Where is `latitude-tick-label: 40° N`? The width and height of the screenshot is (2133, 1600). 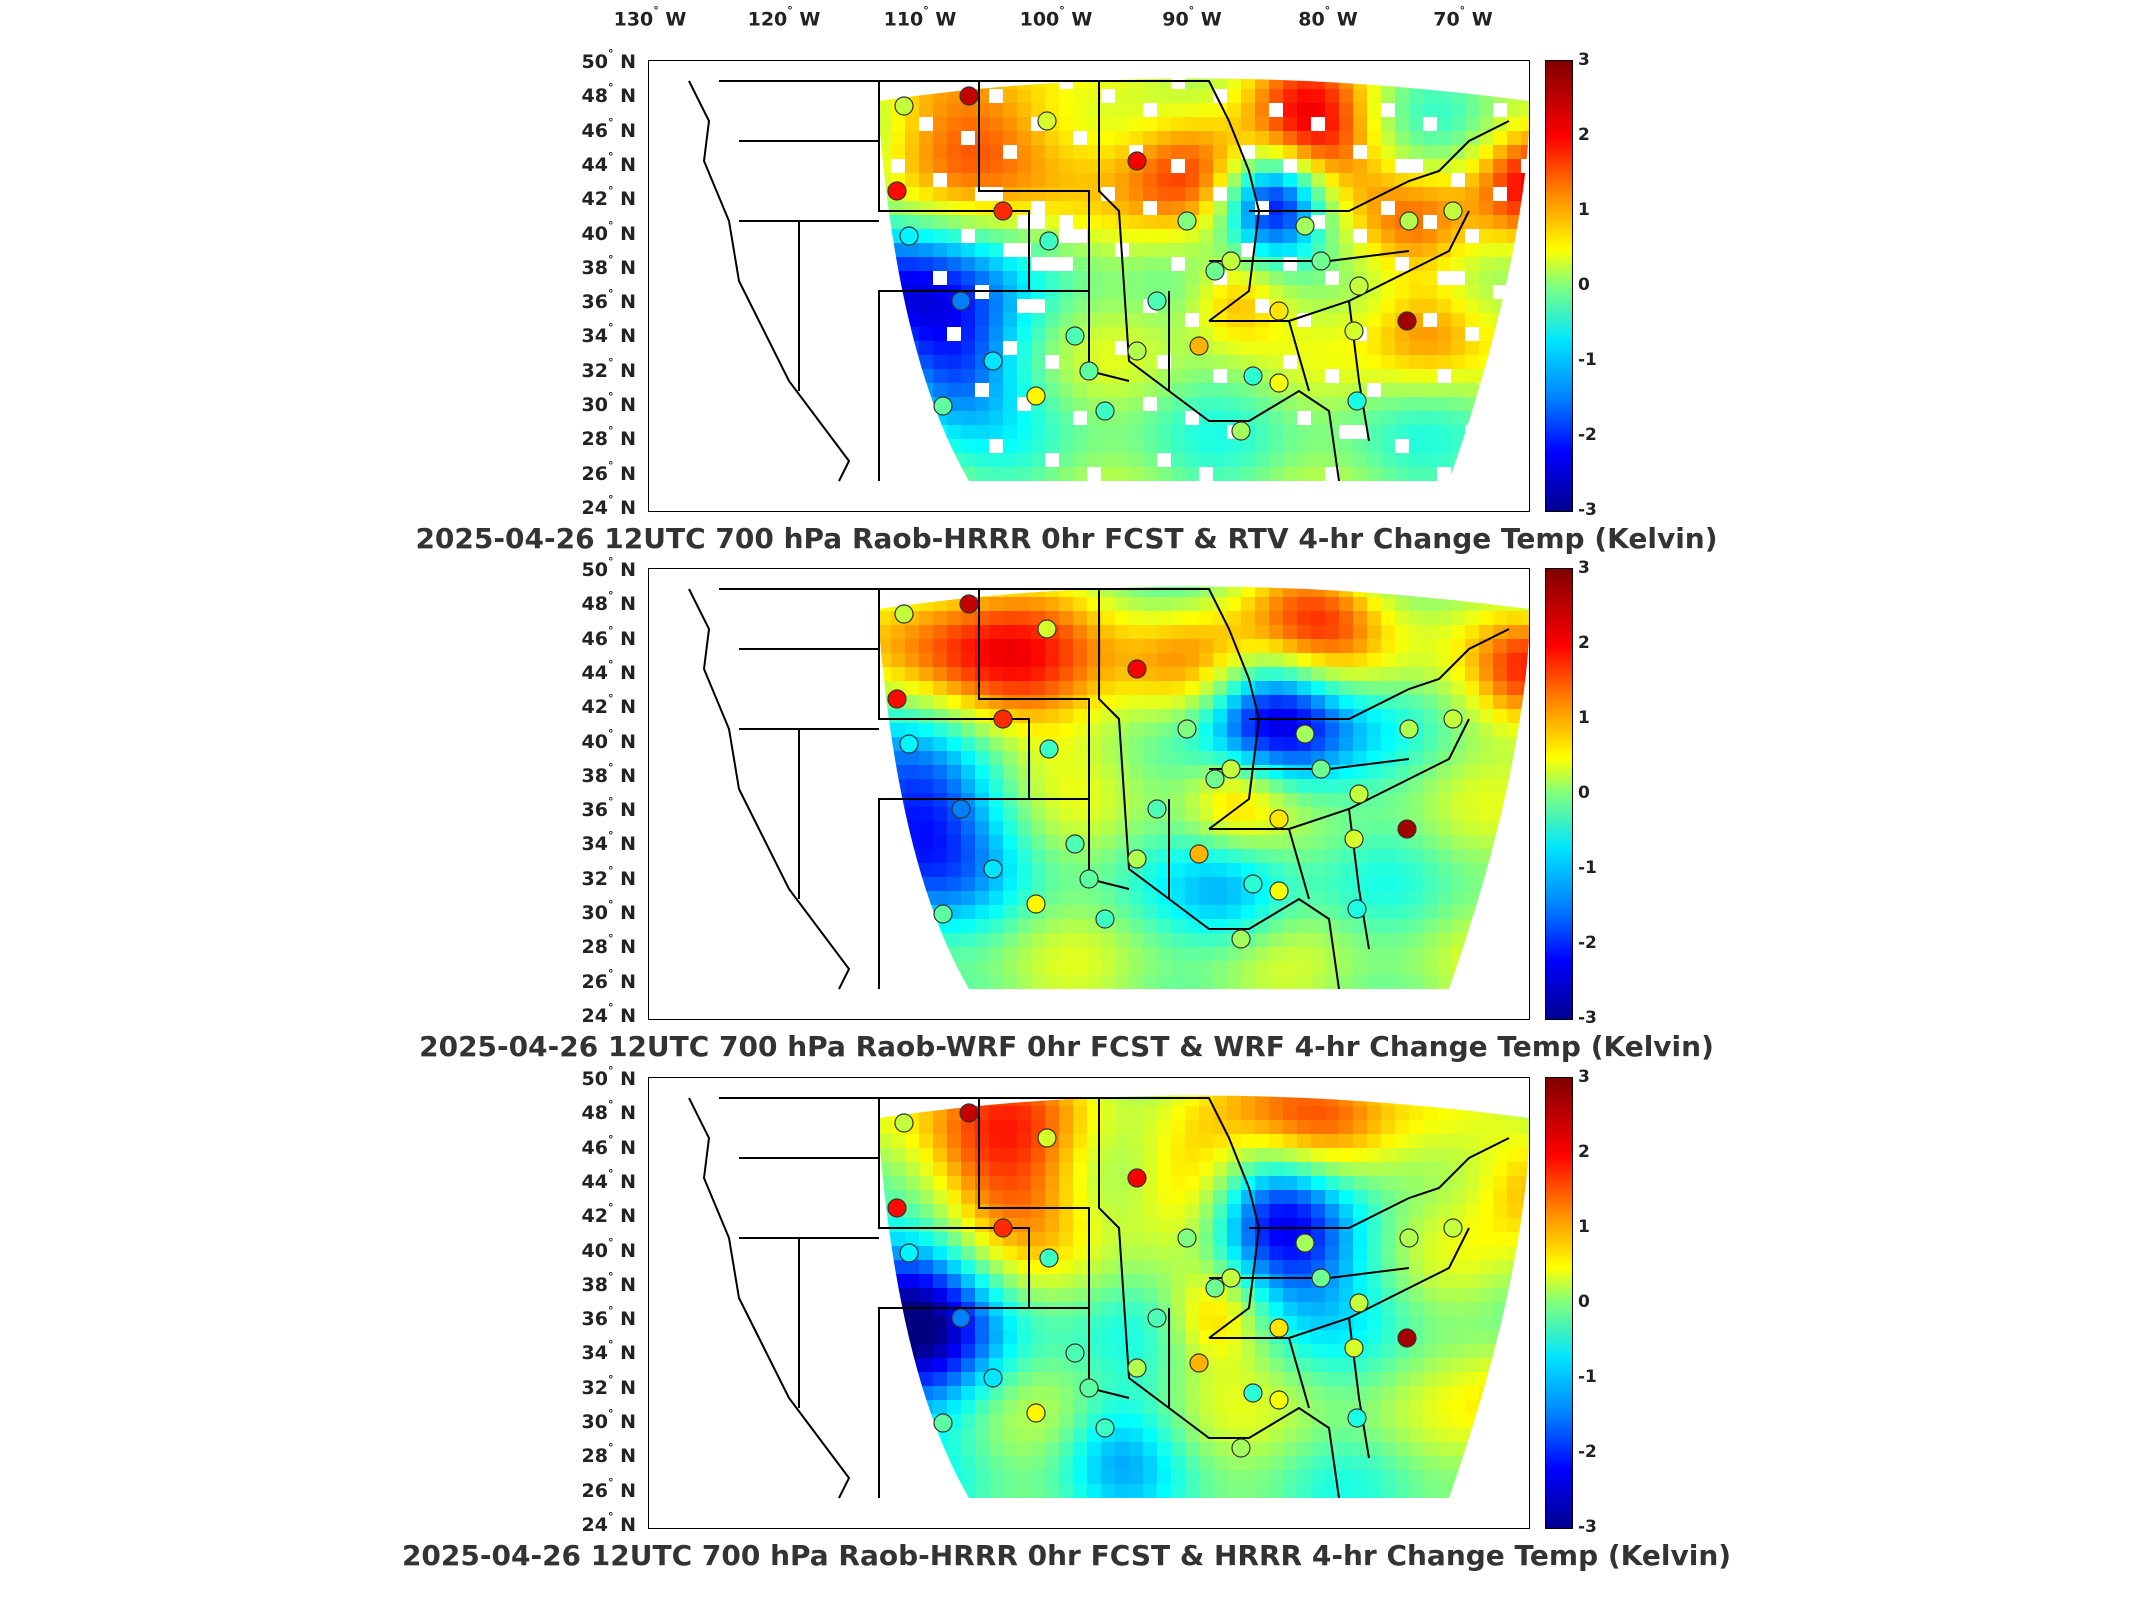 latitude-tick-label: 40° N is located at coordinates (608, 739).